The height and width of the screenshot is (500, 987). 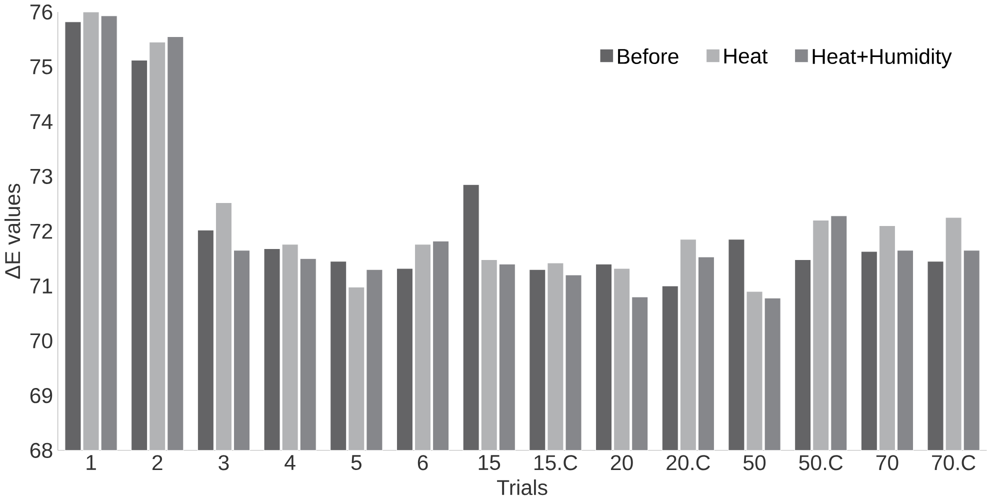 What do you see at coordinates (954, 462) in the screenshot?
I see `x-tick-label: 70.C` at bounding box center [954, 462].